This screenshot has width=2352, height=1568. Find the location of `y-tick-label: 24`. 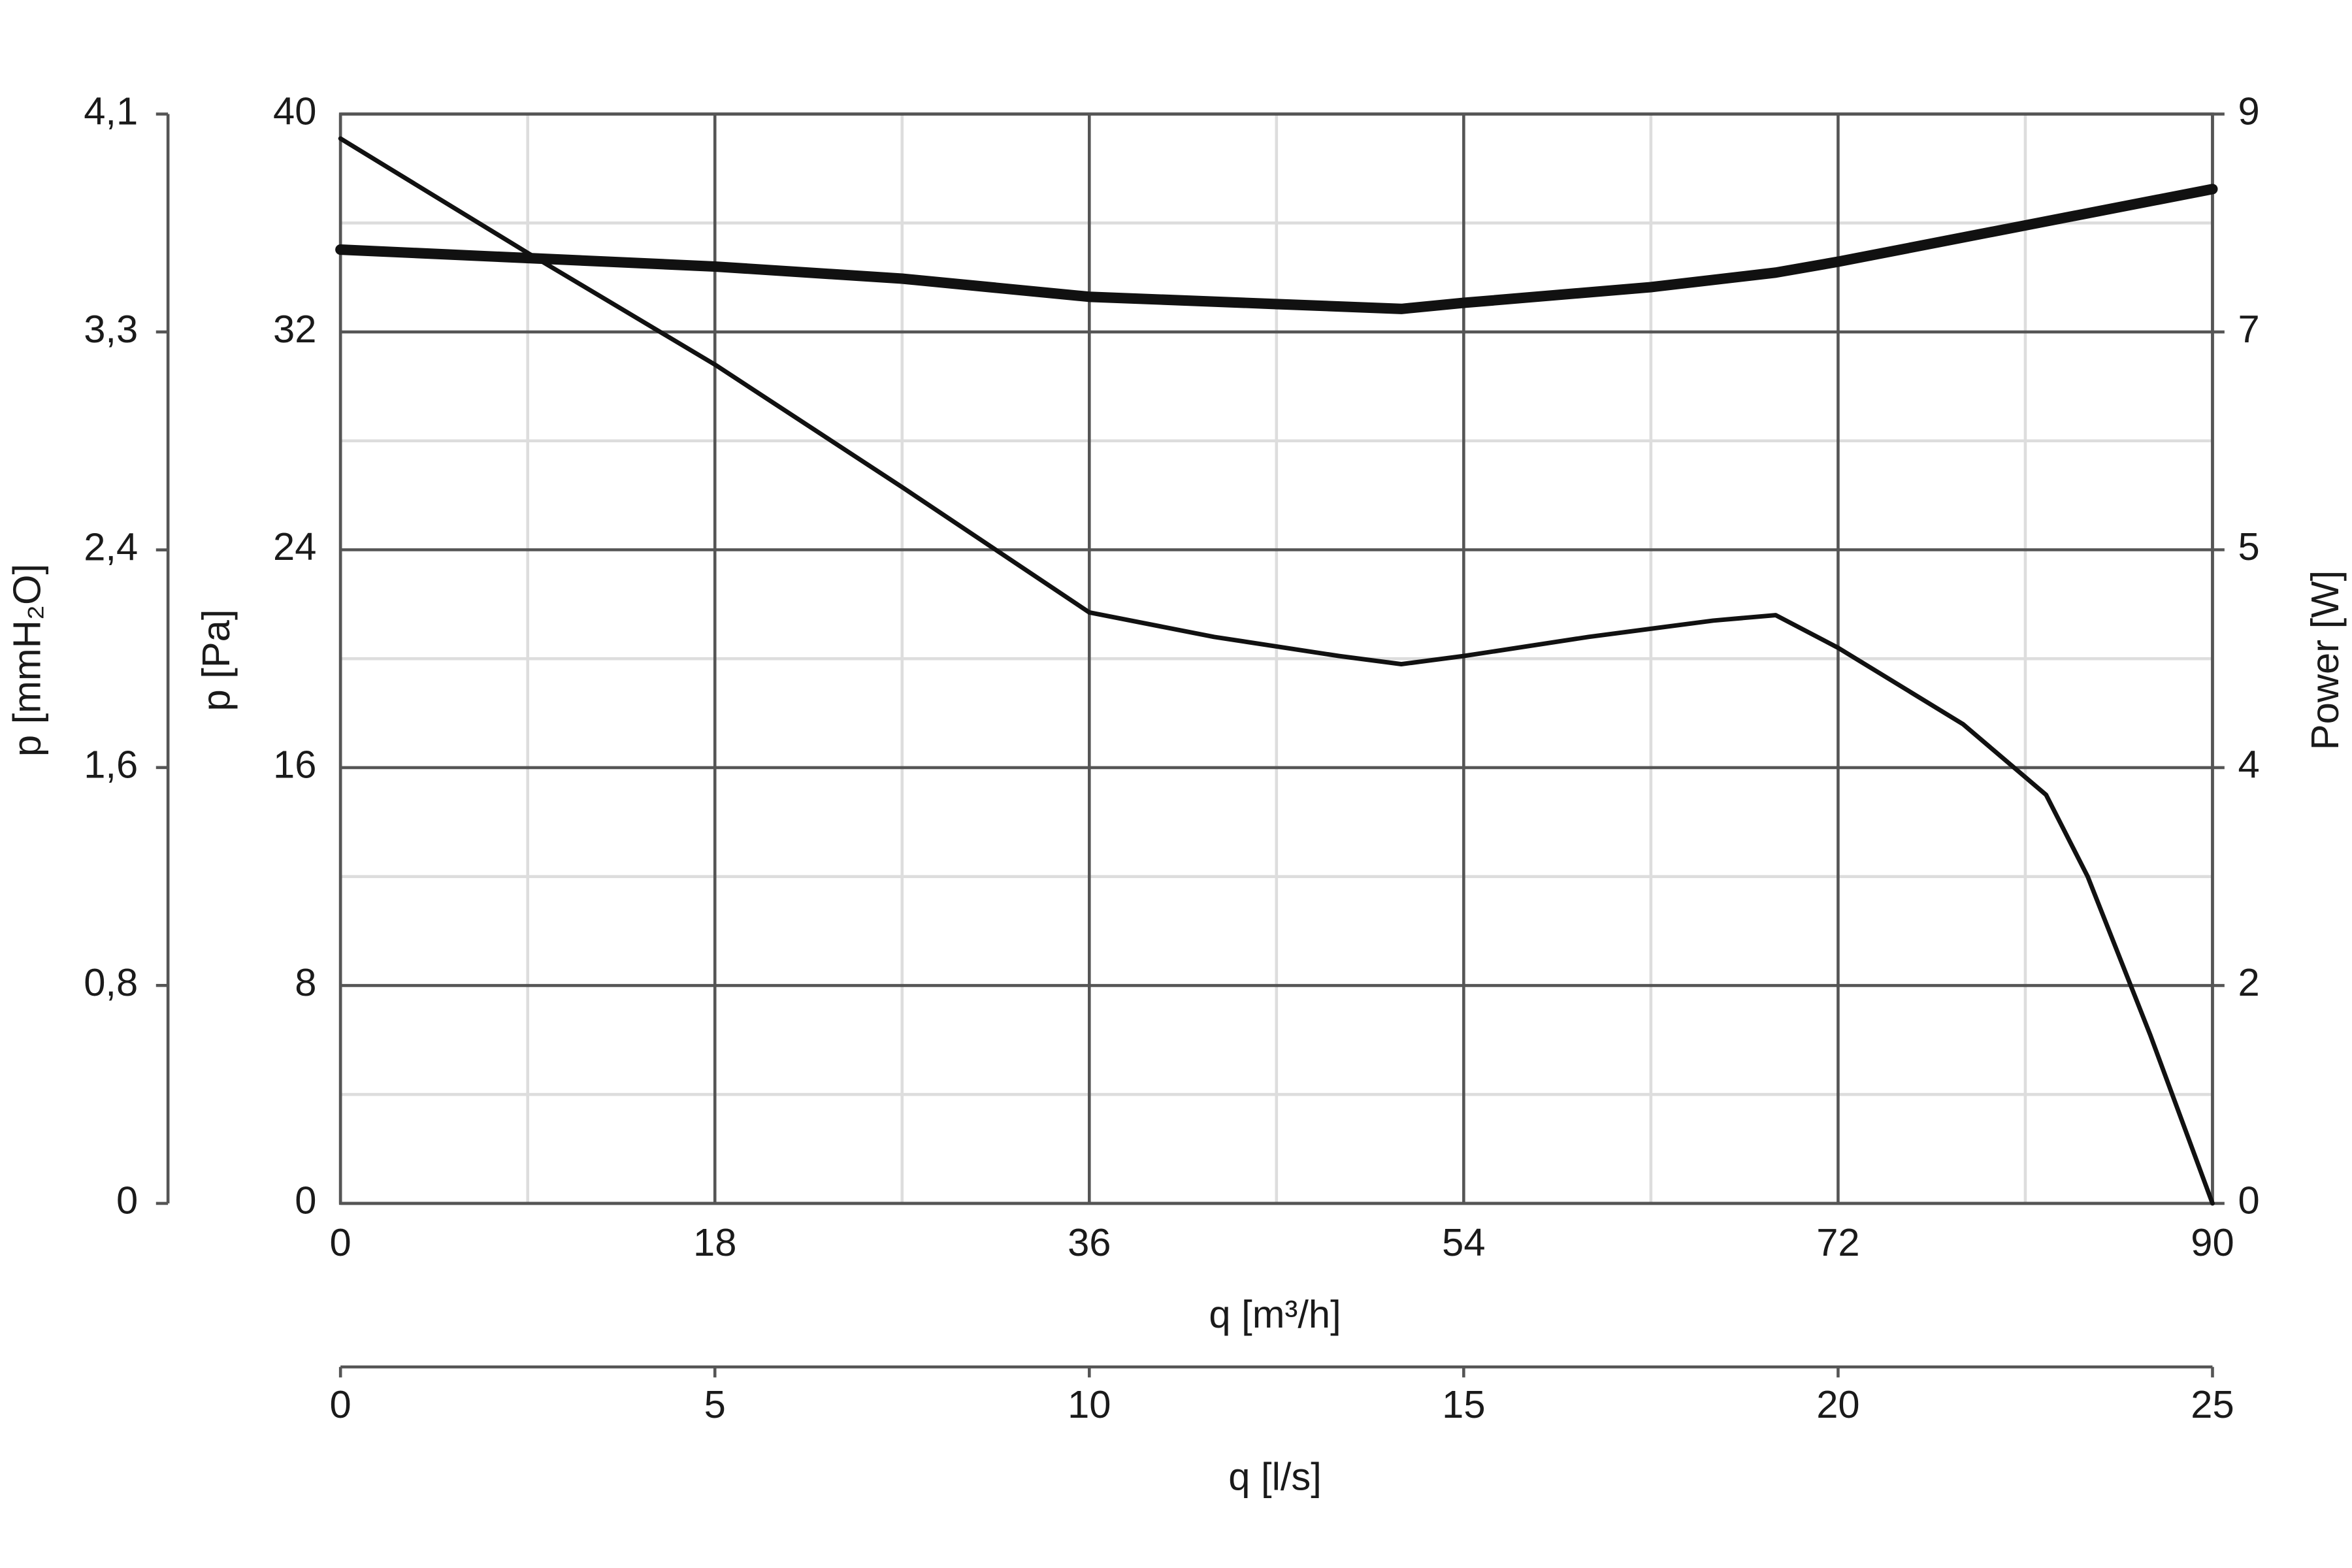

y-tick-label: 24 is located at coordinates (294, 546).